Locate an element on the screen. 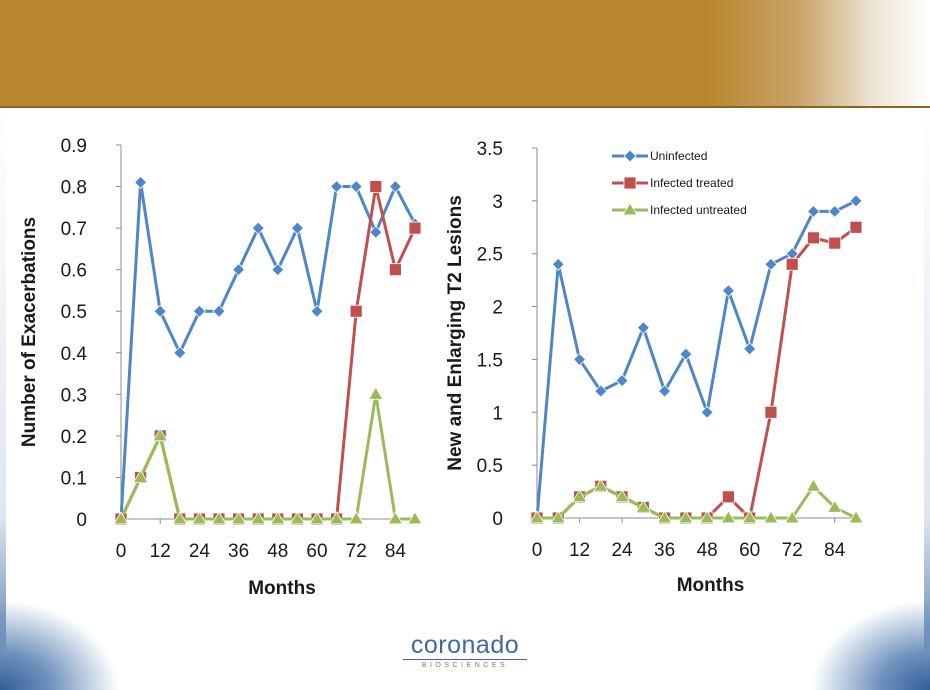 The width and height of the screenshot is (930, 690). y-tick-label: 2 is located at coordinates (497, 308).